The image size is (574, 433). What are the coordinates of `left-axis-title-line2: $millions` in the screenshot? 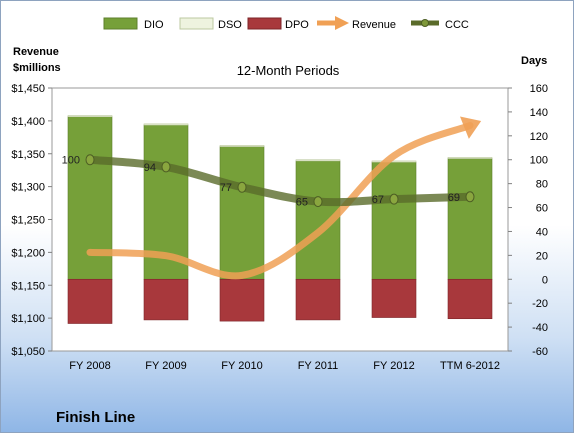 It's located at (37, 68).